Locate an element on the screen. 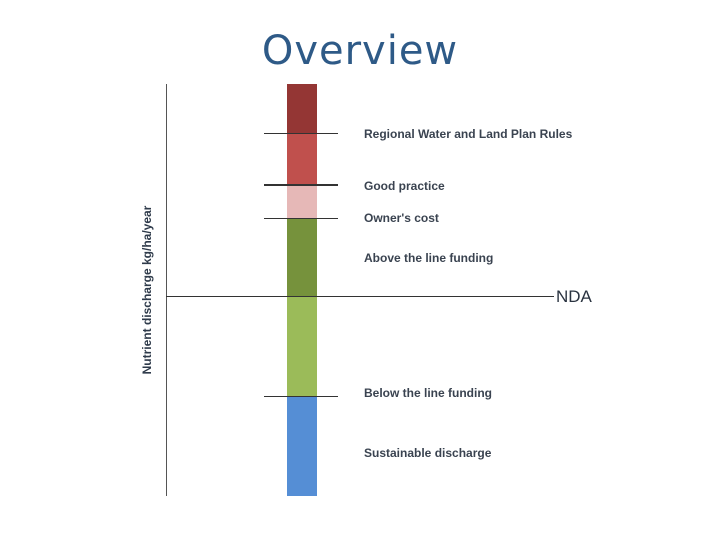 The width and height of the screenshot is (720, 540). tick-regional-rules is located at coordinates (301, 133).